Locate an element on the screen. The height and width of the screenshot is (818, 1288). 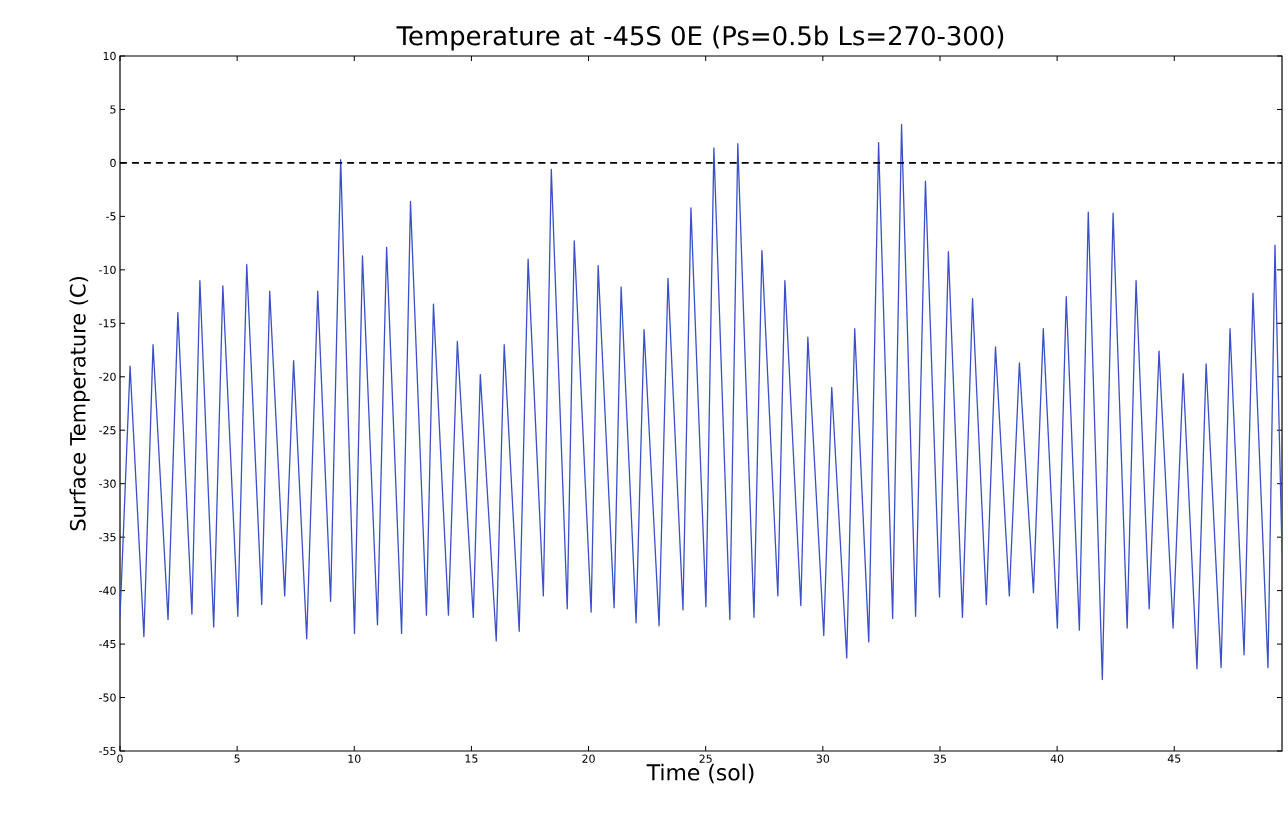
x-tick-label: 20 is located at coordinates (588, 758).